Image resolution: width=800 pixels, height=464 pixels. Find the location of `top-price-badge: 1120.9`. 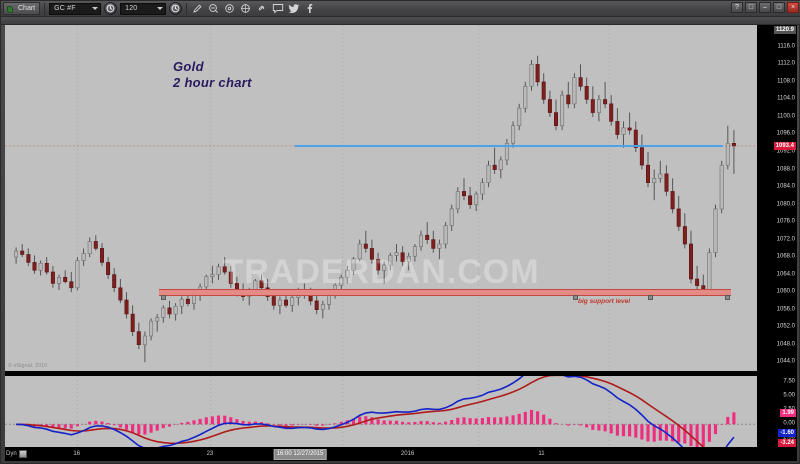

top-price-badge: 1120.9 is located at coordinates (784, 30).